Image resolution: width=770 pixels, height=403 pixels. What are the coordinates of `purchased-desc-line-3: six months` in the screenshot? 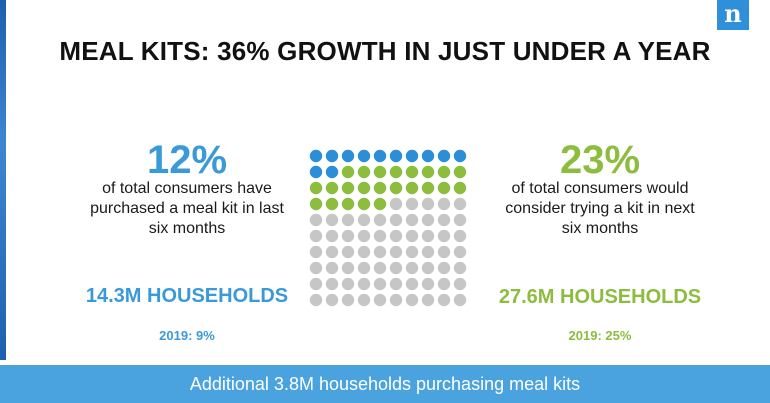 It's located at (187, 228).